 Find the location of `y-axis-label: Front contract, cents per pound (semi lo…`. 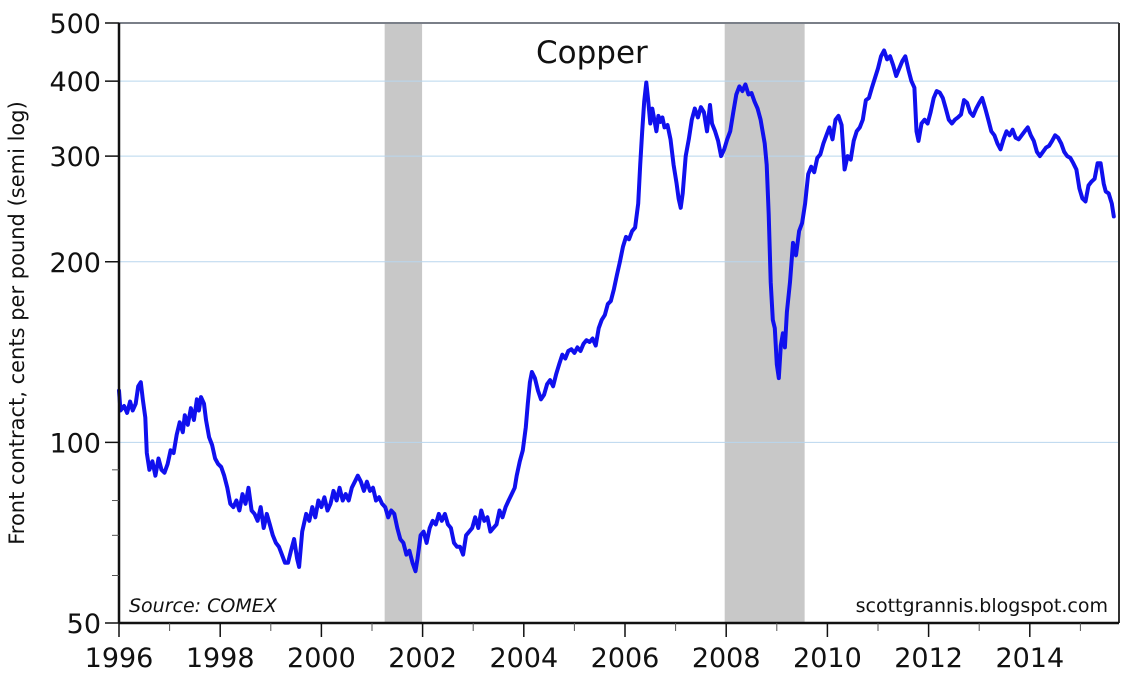

y-axis-label: Front contract, cents per pound (semi lo… is located at coordinates (17, 323).